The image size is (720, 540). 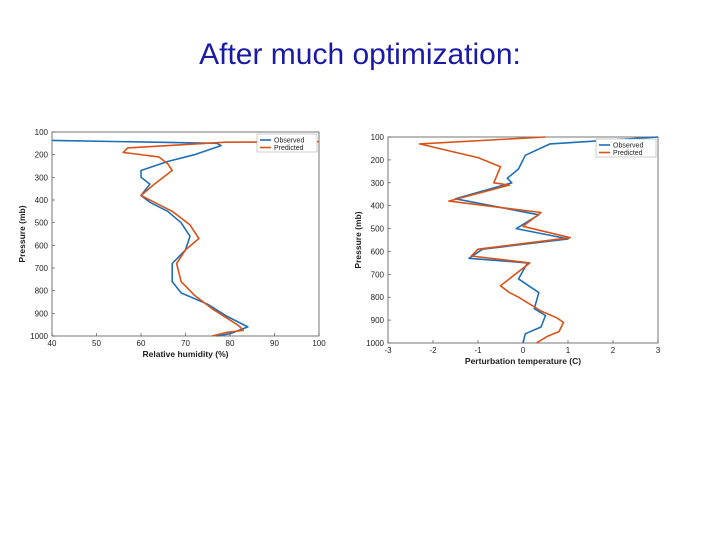 What do you see at coordinates (523, 350) in the screenshot?
I see `x-tick-label: 0` at bounding box center [523, 350].